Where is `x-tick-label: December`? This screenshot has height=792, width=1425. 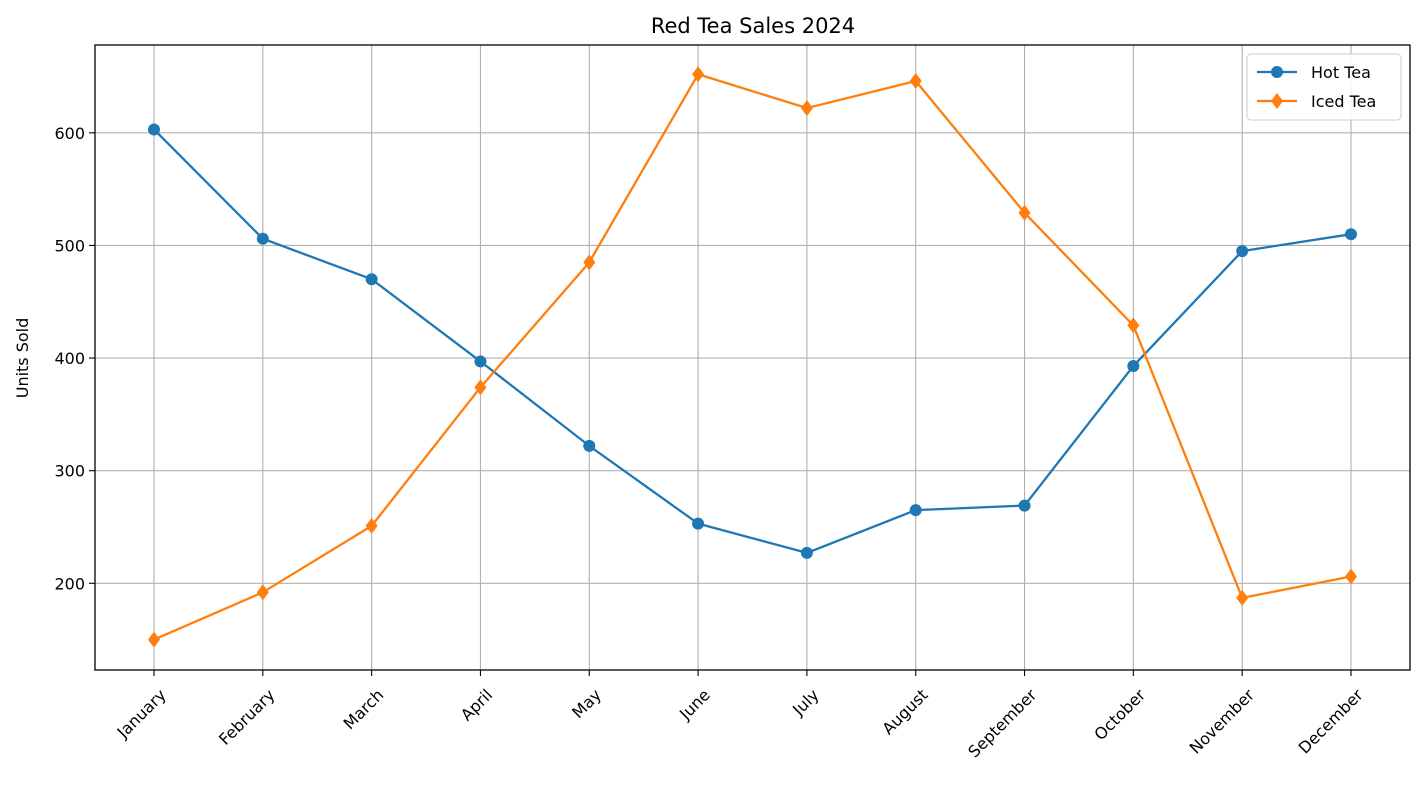 x-tick-label: December is located at coordinates (1331, 721).